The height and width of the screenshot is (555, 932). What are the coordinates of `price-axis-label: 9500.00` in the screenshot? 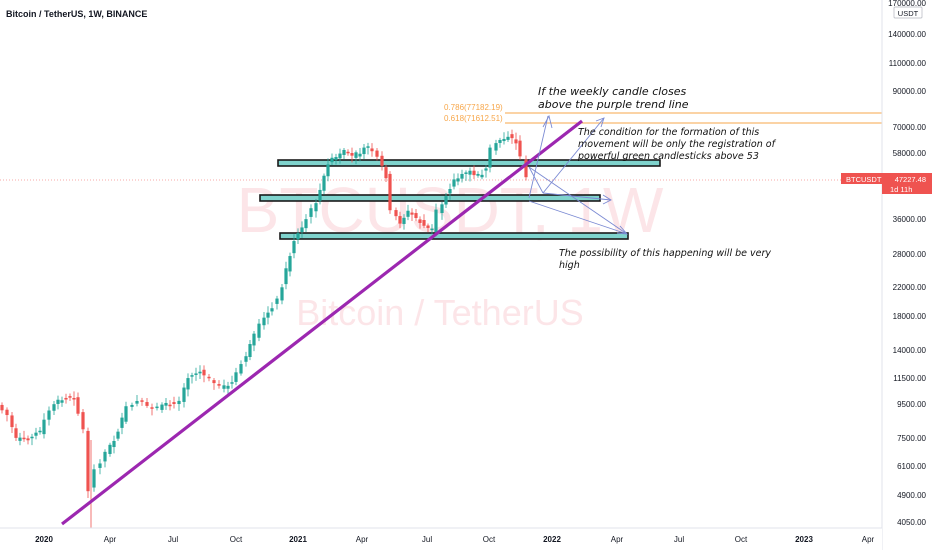 It's located at (911, 404).